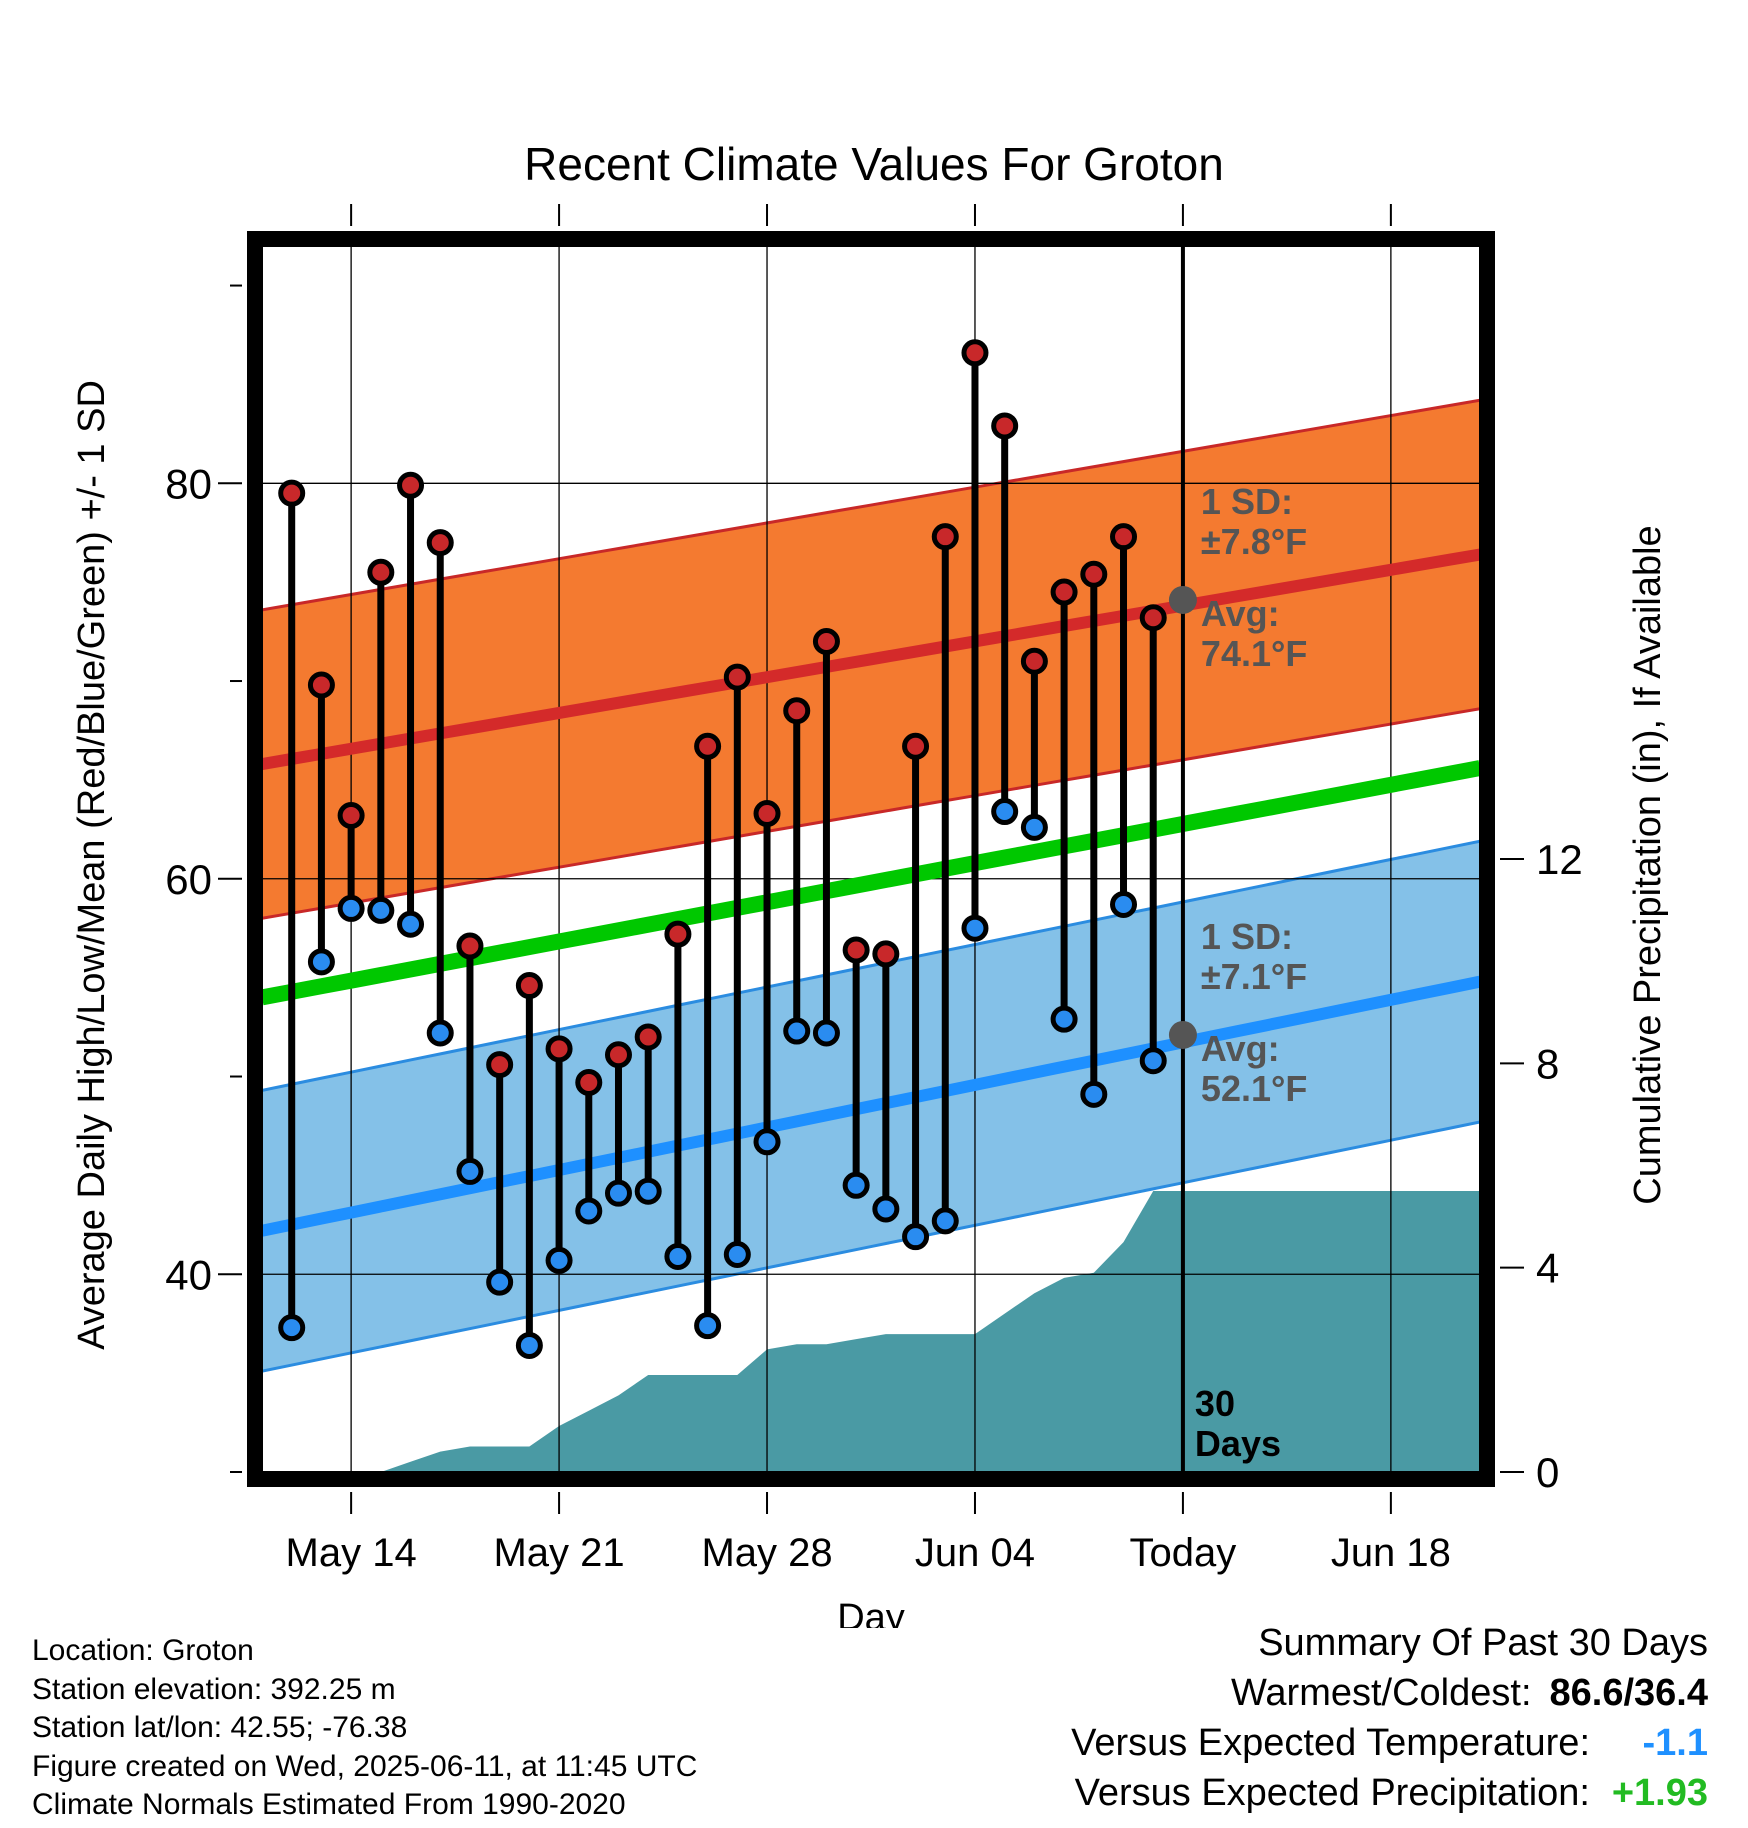  I want to click on normal-high-upper-edge, so click(871, 505).